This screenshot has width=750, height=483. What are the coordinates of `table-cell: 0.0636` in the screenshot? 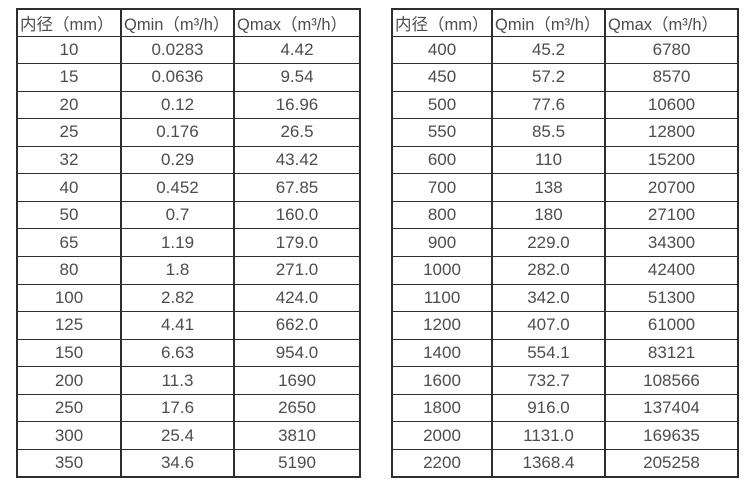 It's located at (177, 77).